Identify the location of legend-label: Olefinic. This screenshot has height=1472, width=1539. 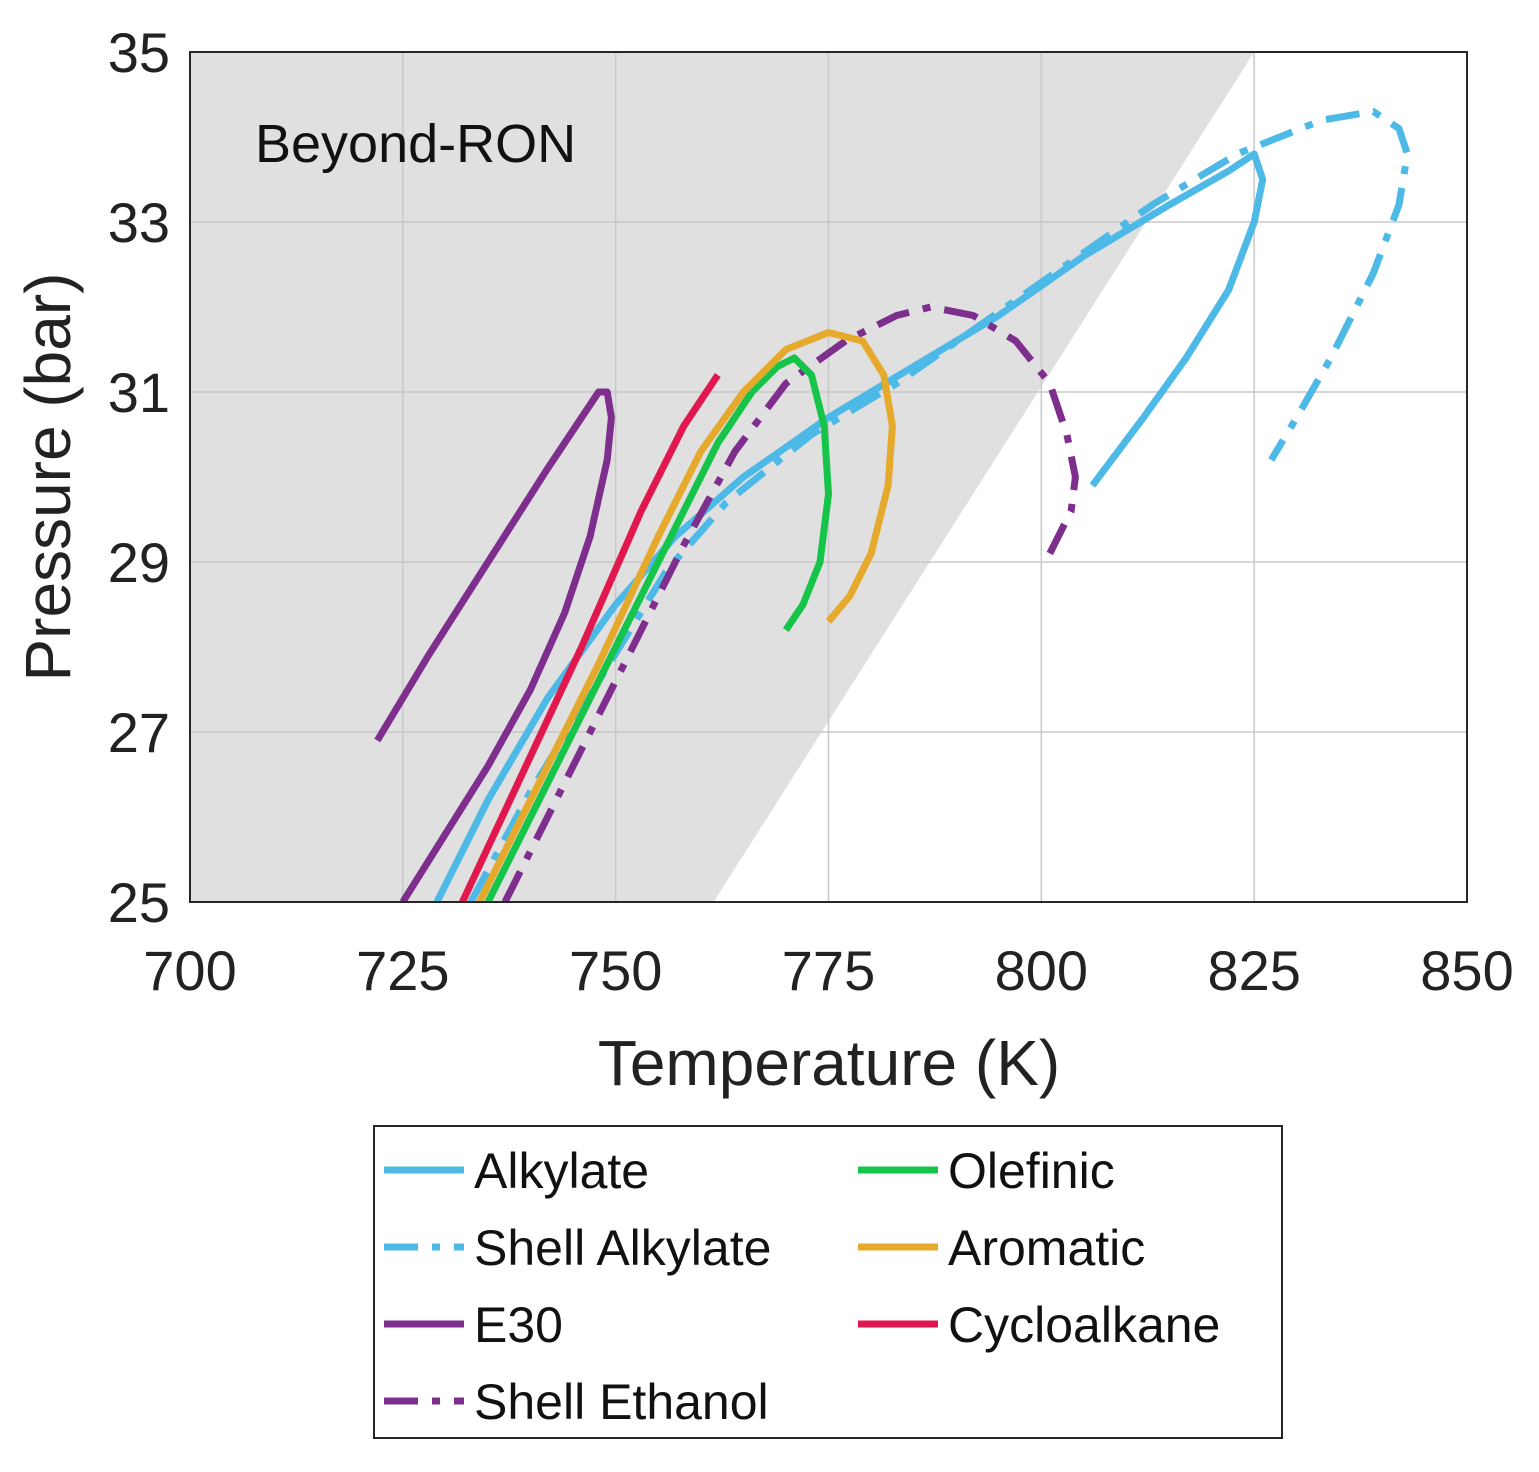
(1031, 1171).